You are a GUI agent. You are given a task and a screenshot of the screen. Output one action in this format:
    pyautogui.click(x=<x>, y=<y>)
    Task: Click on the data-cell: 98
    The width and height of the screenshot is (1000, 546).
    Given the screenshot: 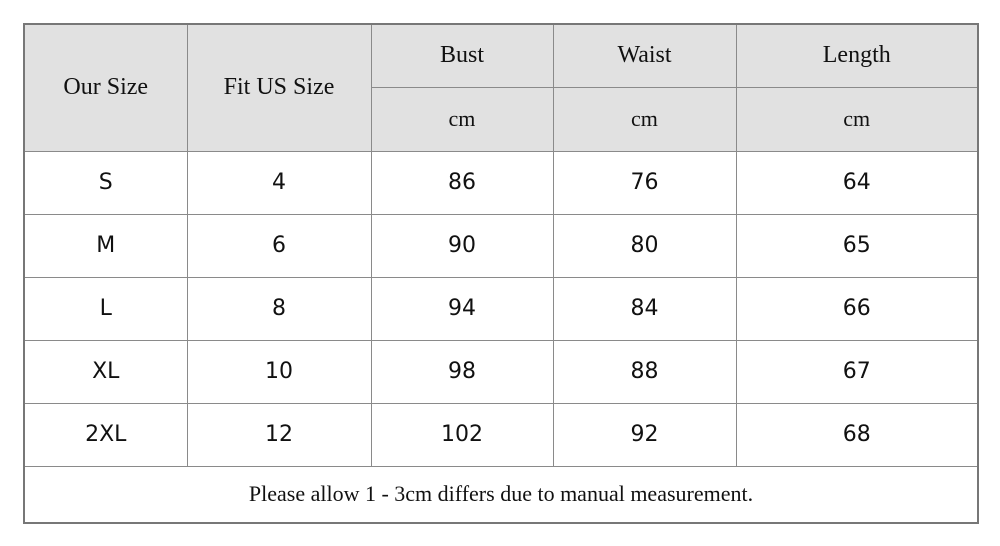 What is the action you would take?
    pyautogui.click(x=462, y=371)
    